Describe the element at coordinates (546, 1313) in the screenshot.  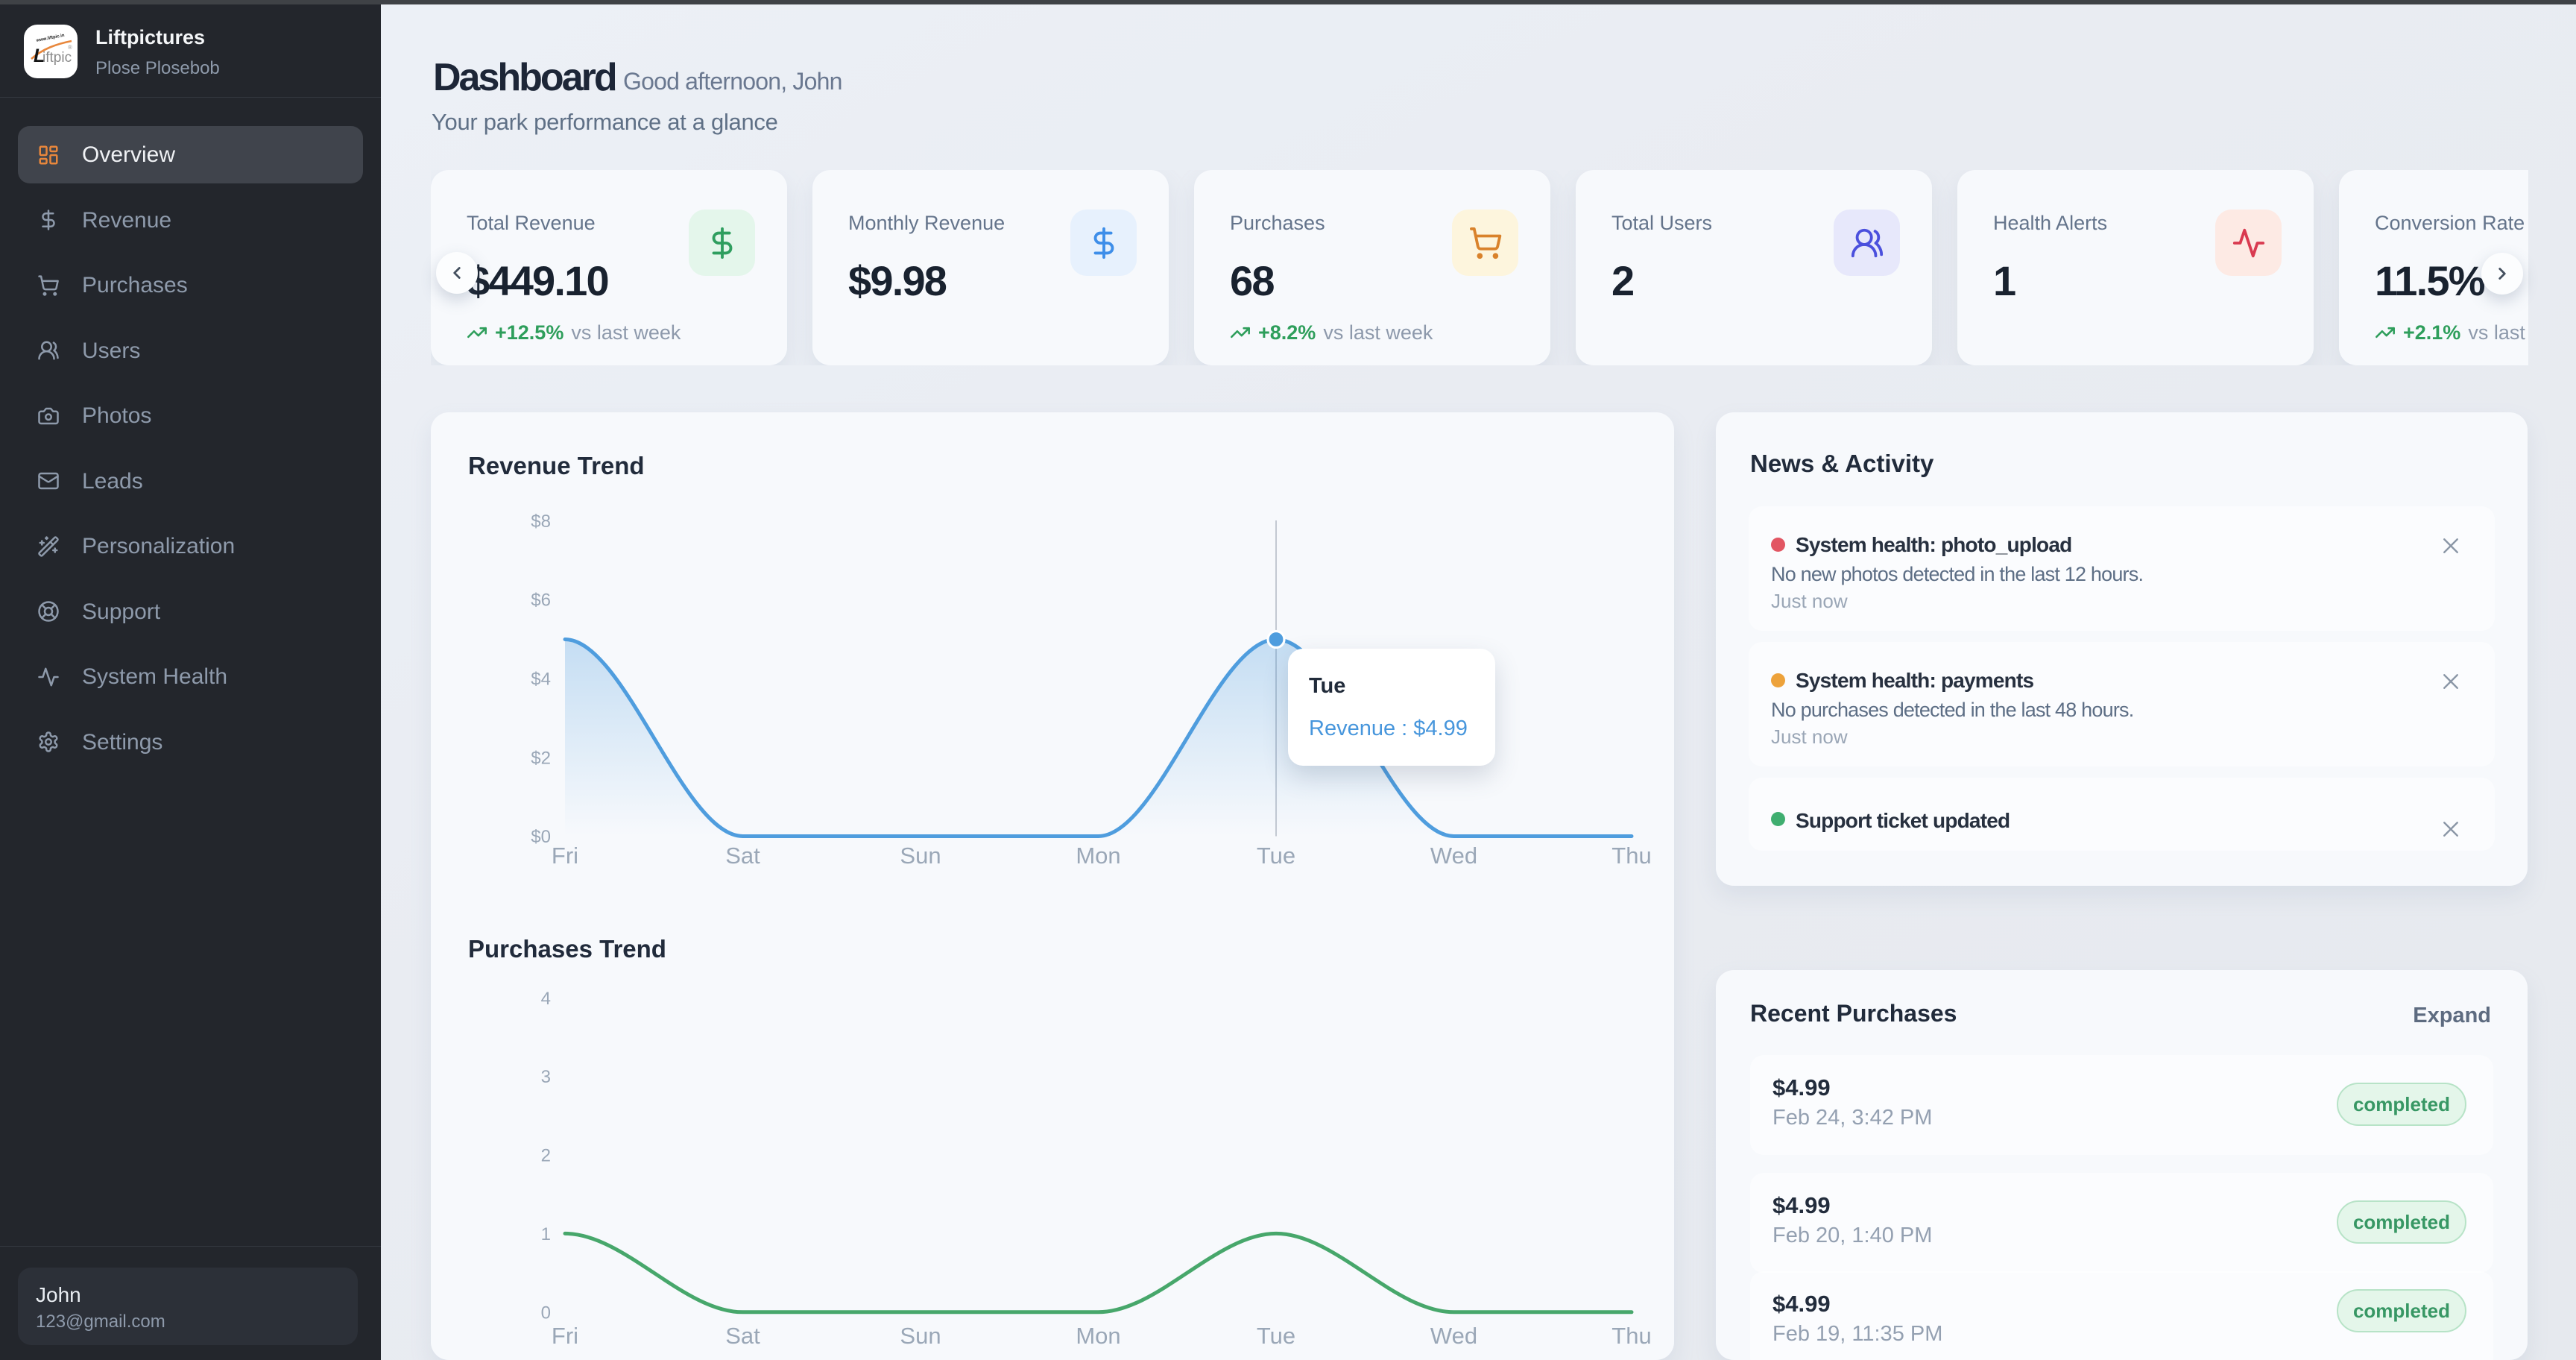
I see `svg-text: 0` at that location.